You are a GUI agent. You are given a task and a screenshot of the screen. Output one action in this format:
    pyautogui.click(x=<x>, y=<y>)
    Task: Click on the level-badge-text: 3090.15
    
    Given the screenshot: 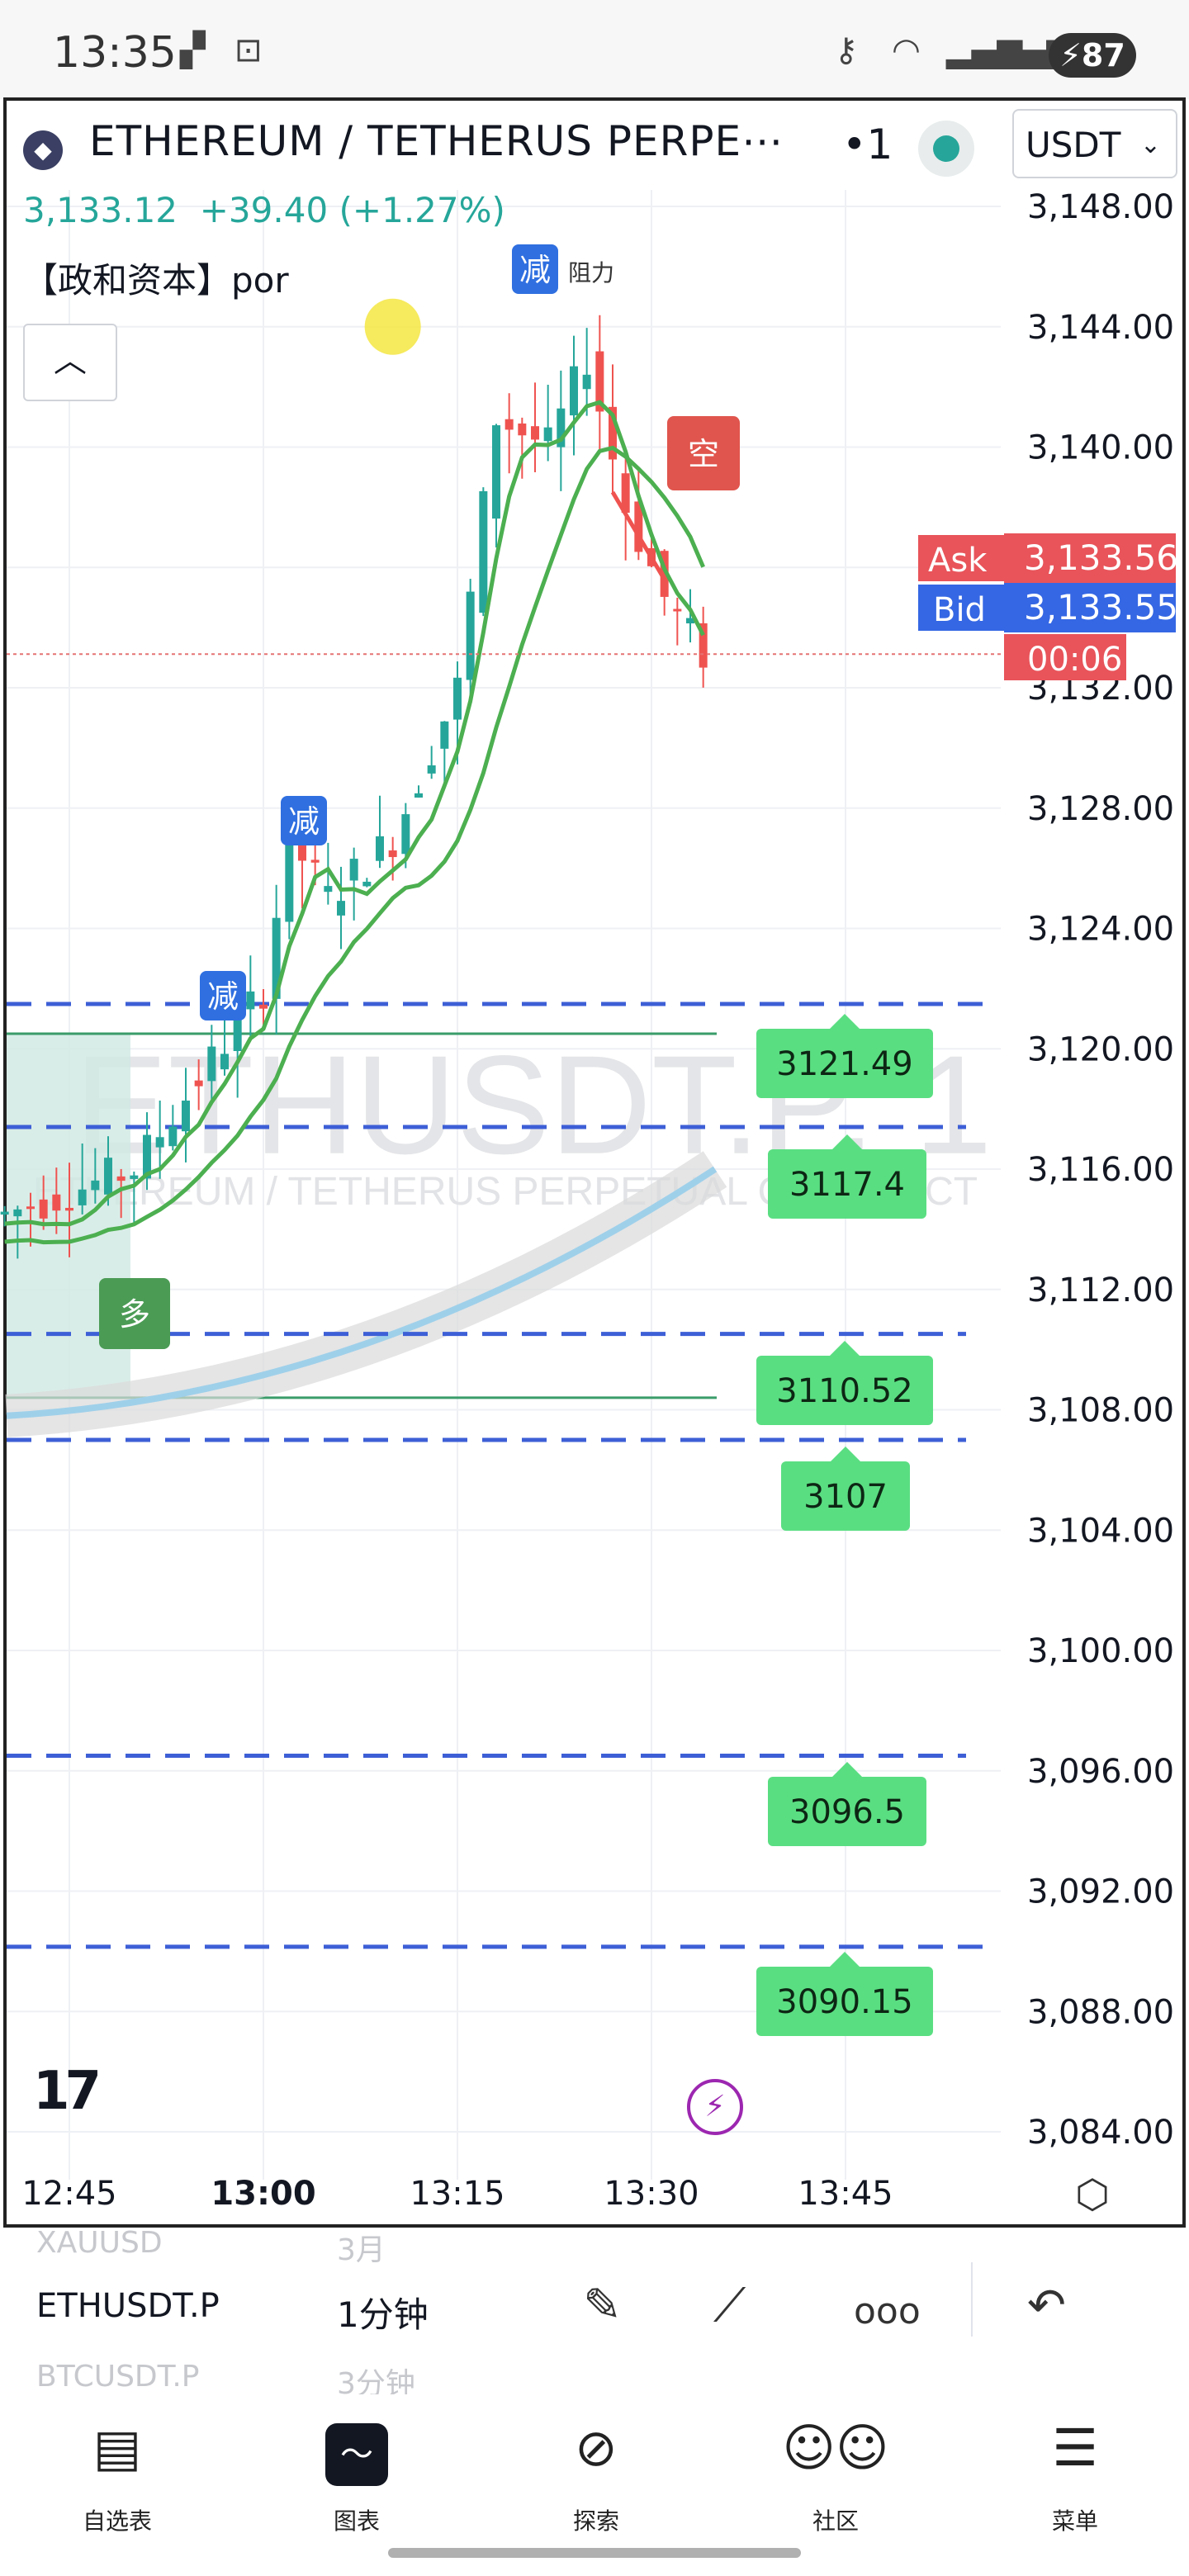 What is the action you would take?
    pyautogui.click(x=844, y=2002)
    